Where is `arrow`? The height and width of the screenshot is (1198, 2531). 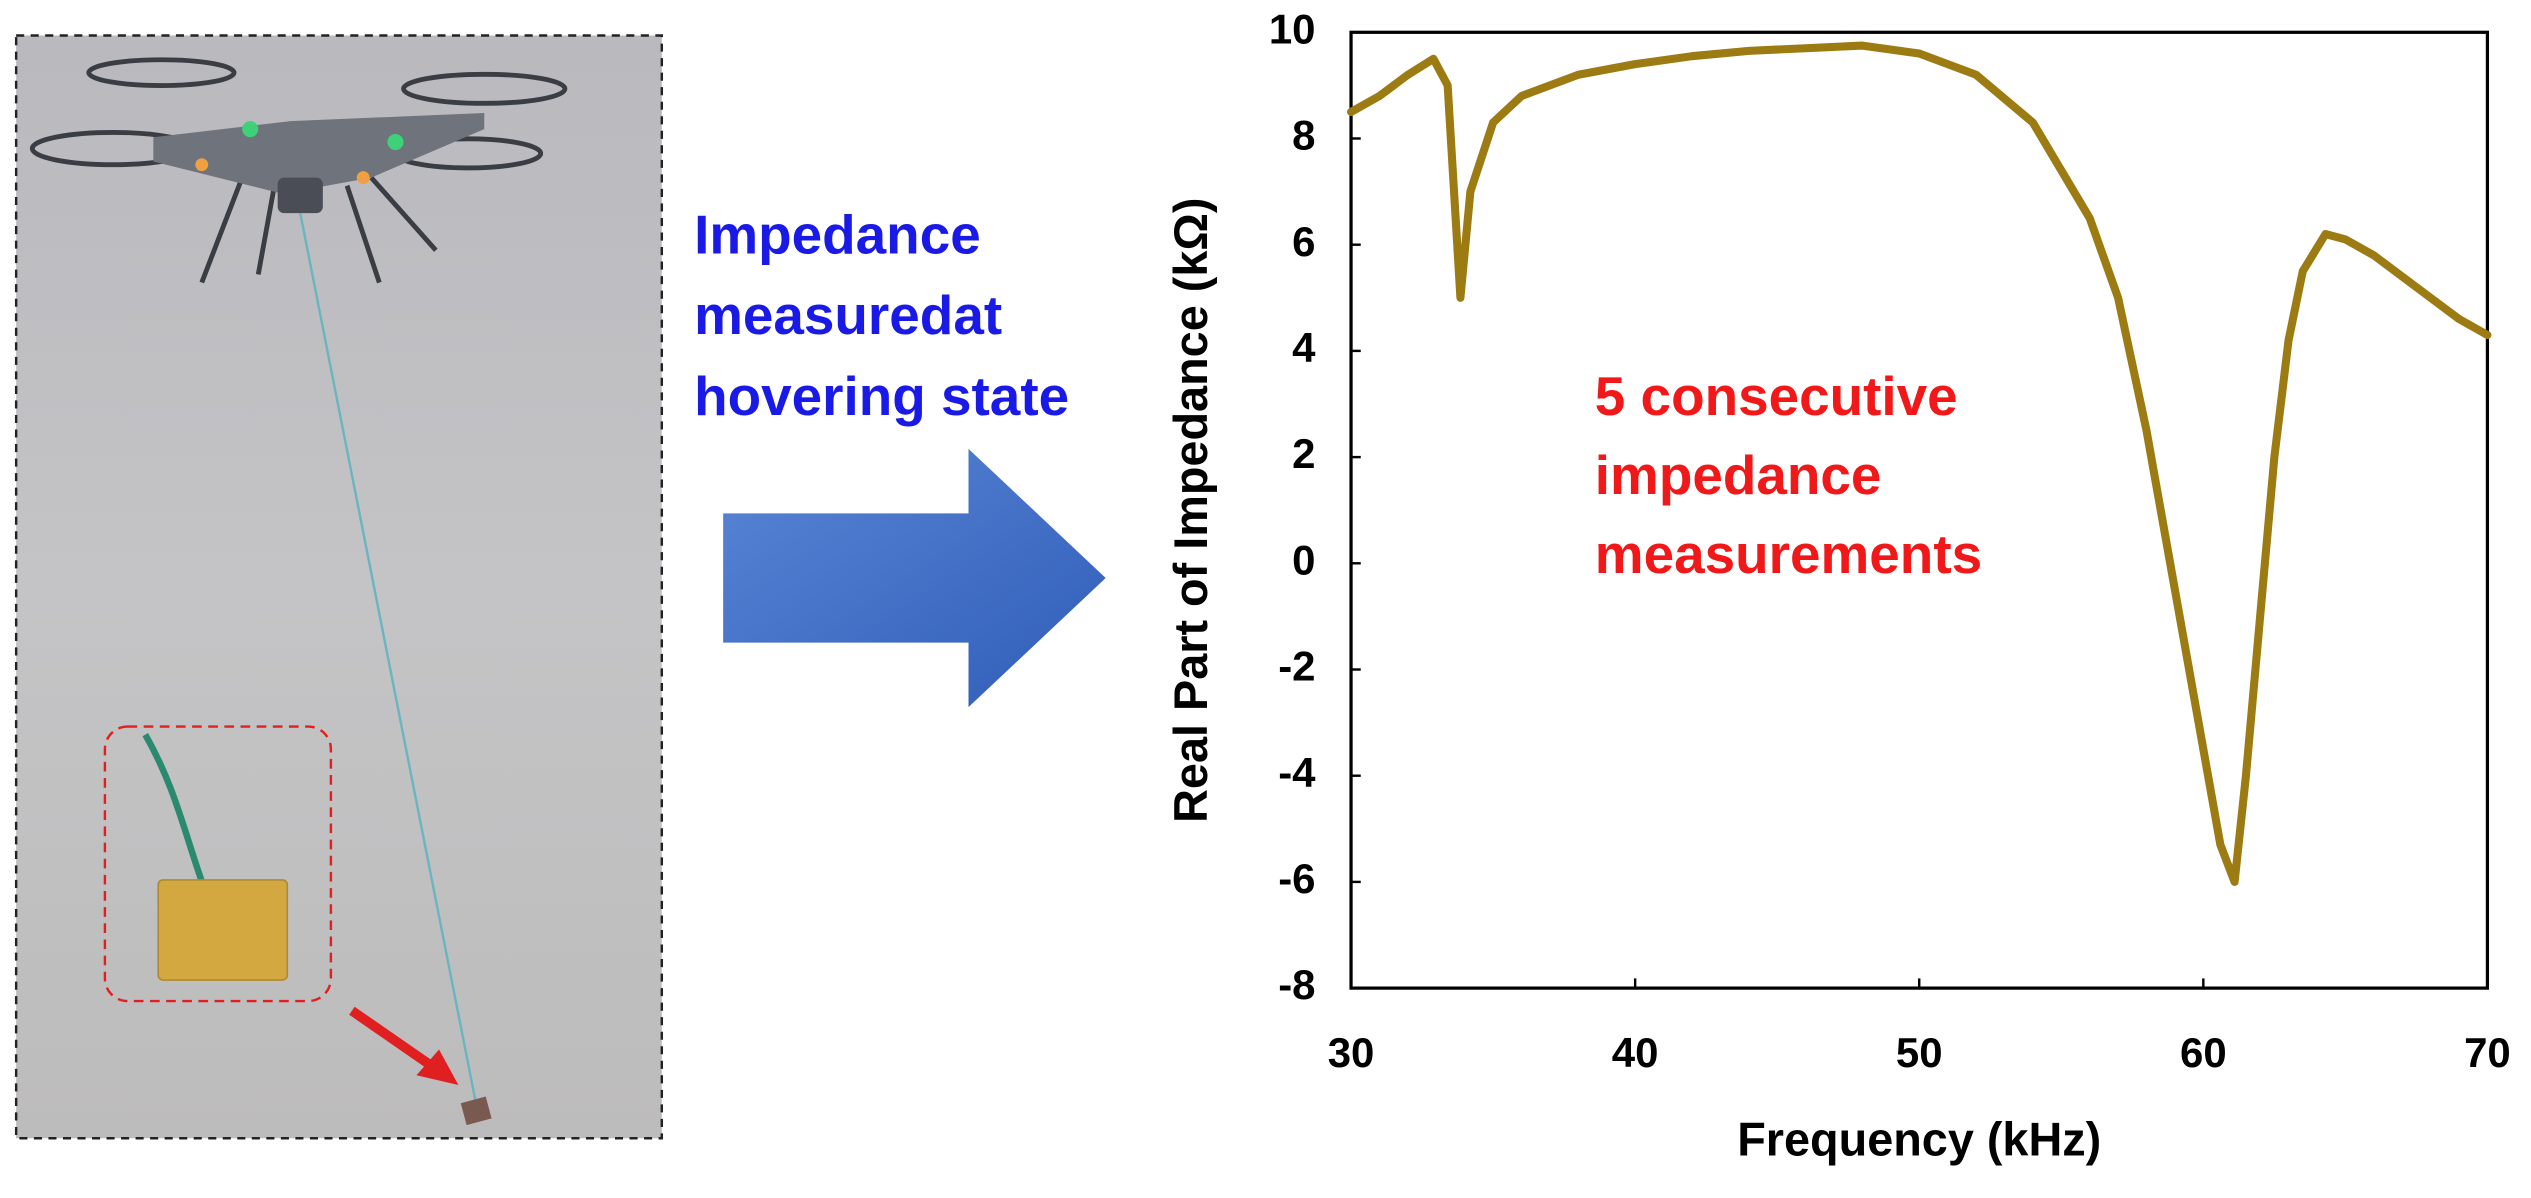 arrow is located at coordinates (914, 578).